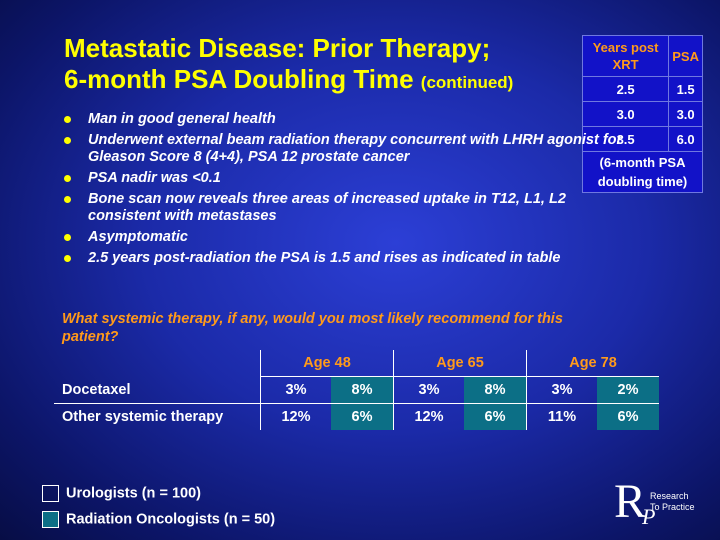  Describe the element at coordinates (630, 501) in the screenshot. I see `logo-letter-r: R` at that location.